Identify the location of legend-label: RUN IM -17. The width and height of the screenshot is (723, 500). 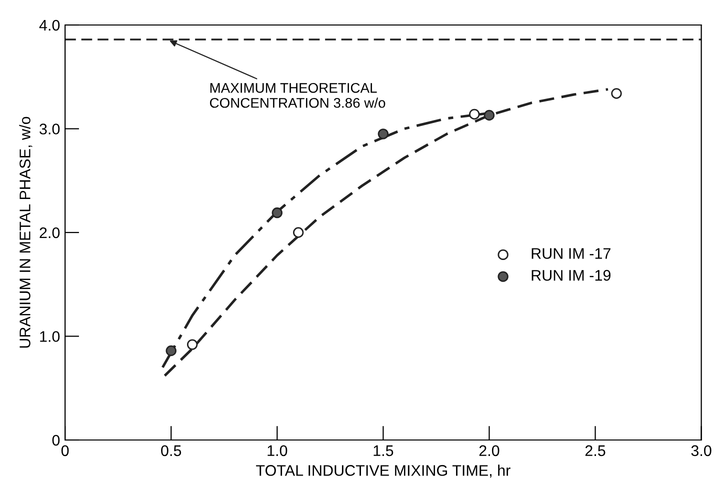
(571, 253).